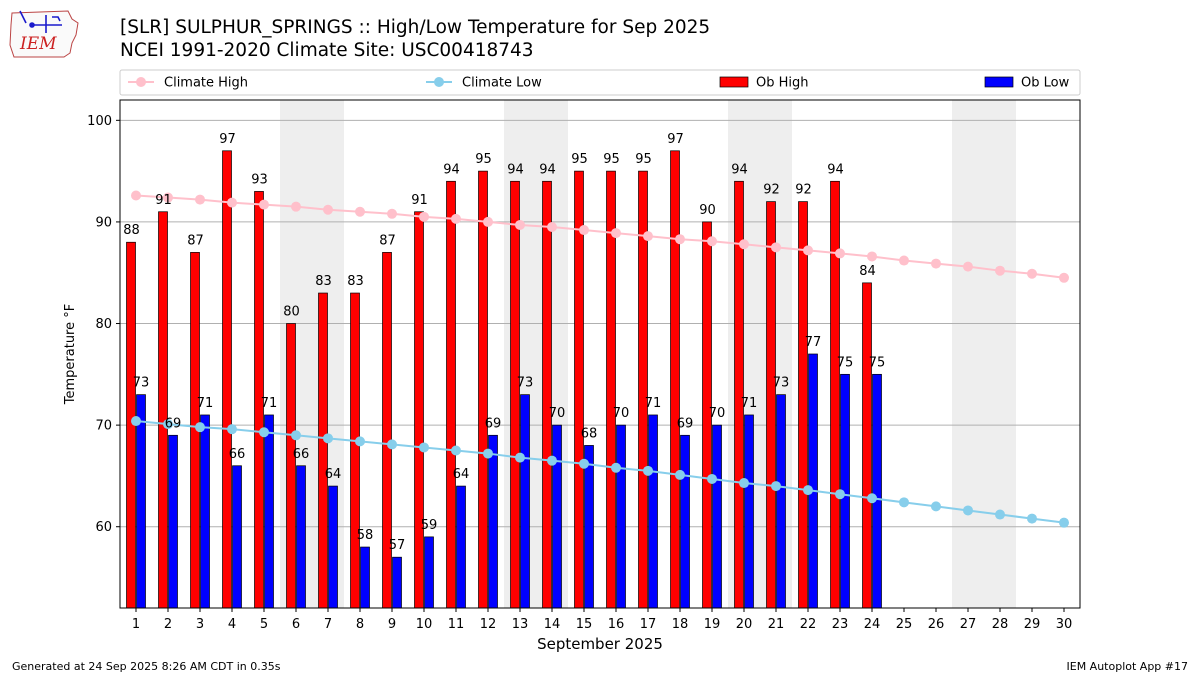  I want to click on x-tick-label: 6, so click(296, 624).